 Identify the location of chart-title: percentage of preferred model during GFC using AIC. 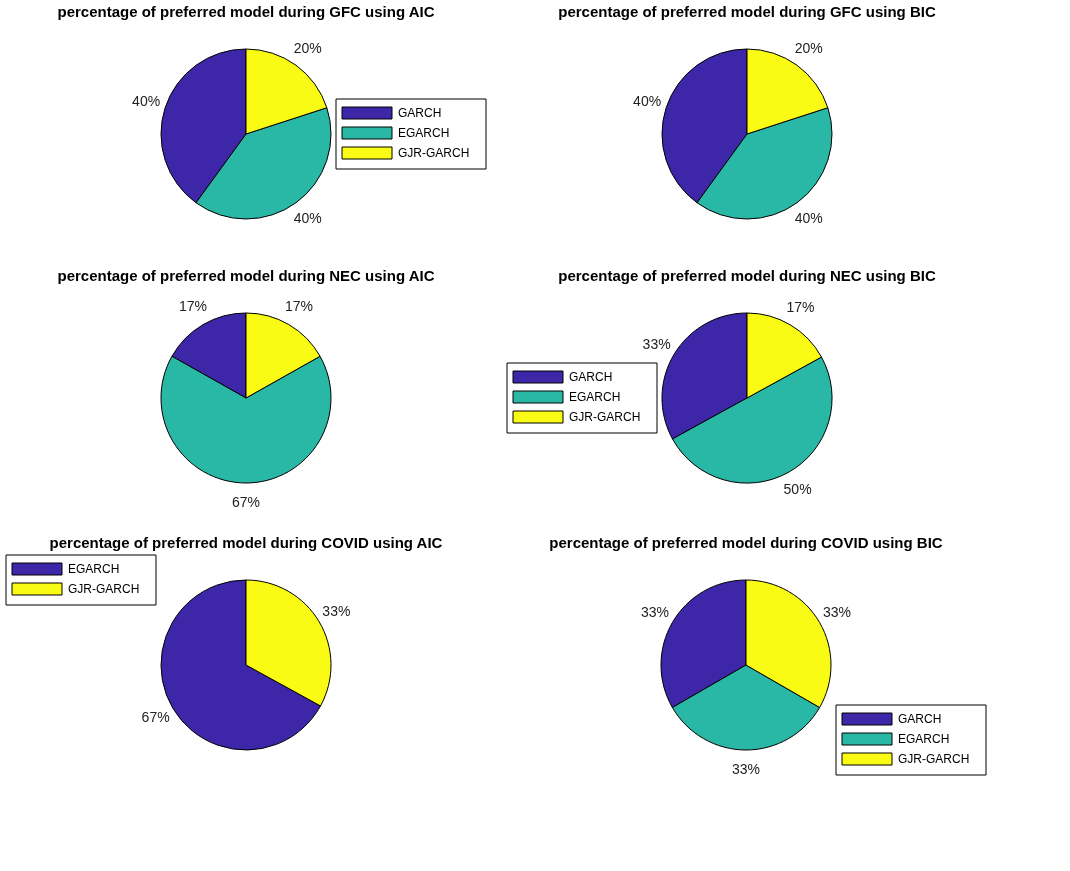
(246, 11).